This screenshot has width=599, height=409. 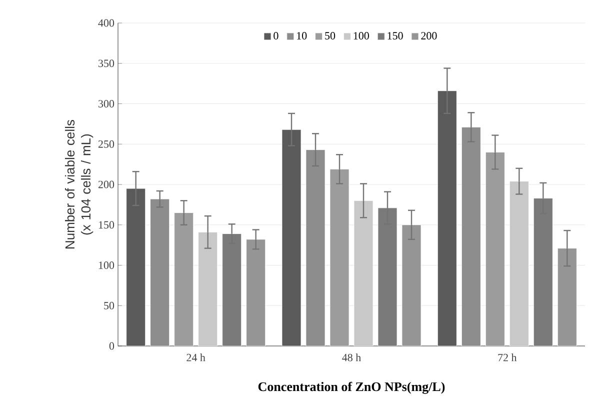 What do you see at coordinates (351, 358) in the screenshot?
I see `x-tick-label: 48 h` at bounding box center [351, 358].